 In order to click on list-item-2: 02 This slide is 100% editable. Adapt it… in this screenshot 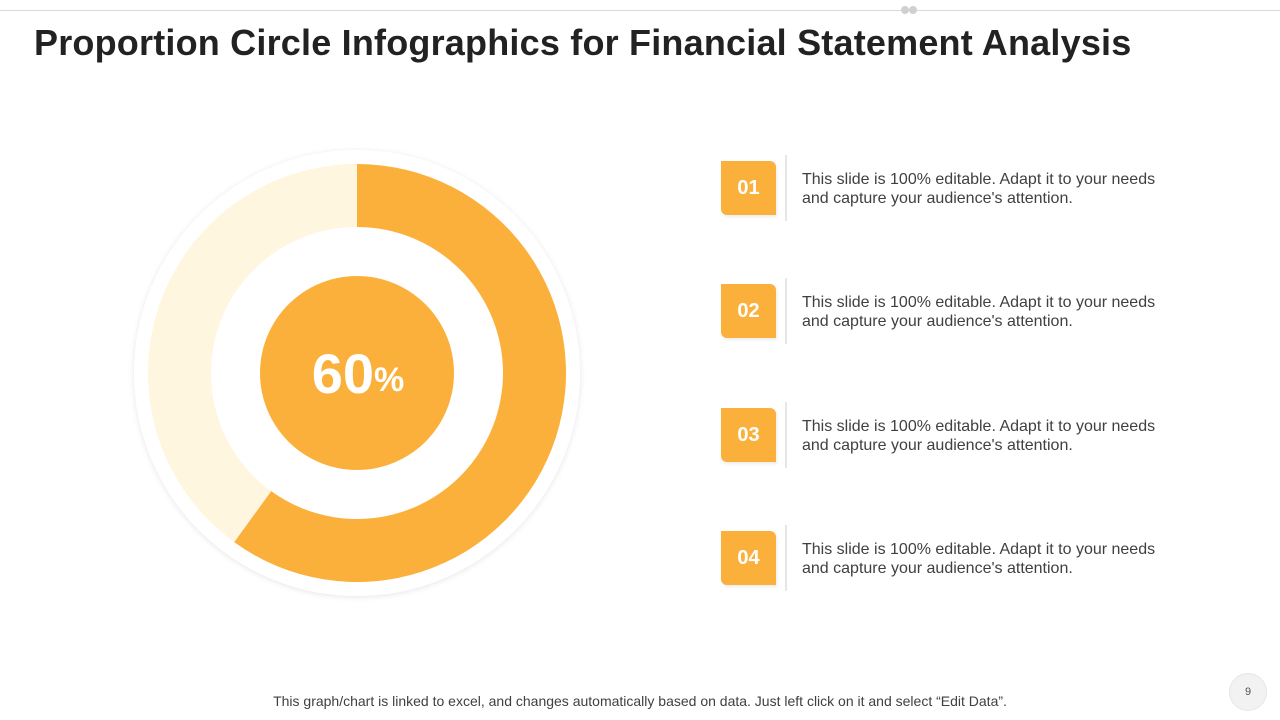, I will do `click(951, 321)`.